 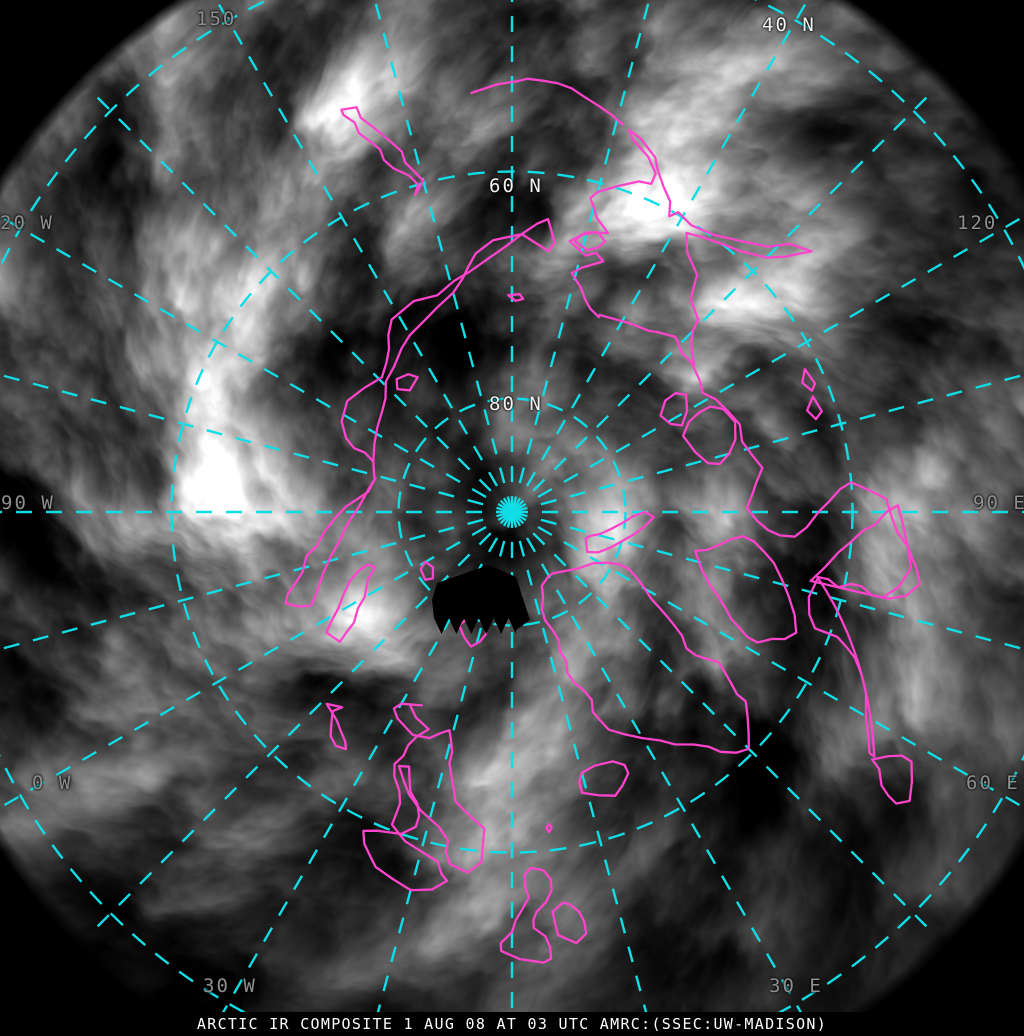 I want to click on coastline-white-sea, so click(x=336, y=726).